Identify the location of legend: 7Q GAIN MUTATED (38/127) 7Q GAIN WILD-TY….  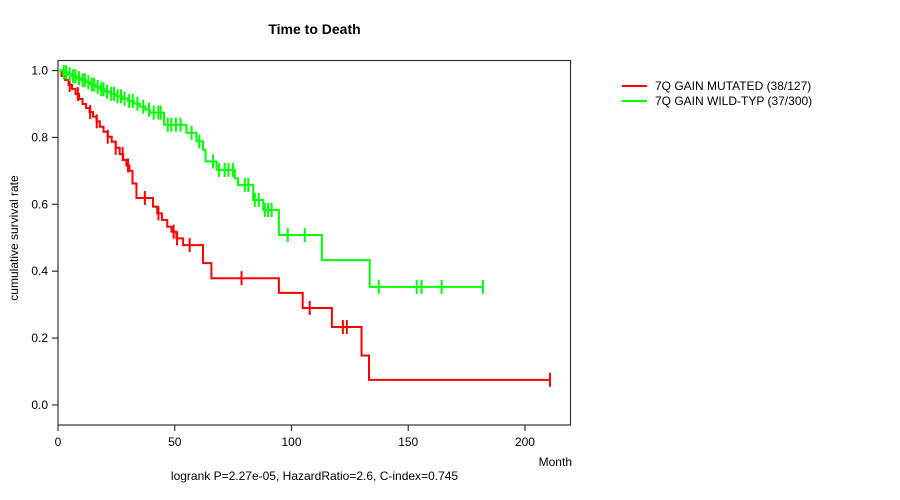
(717, 93).